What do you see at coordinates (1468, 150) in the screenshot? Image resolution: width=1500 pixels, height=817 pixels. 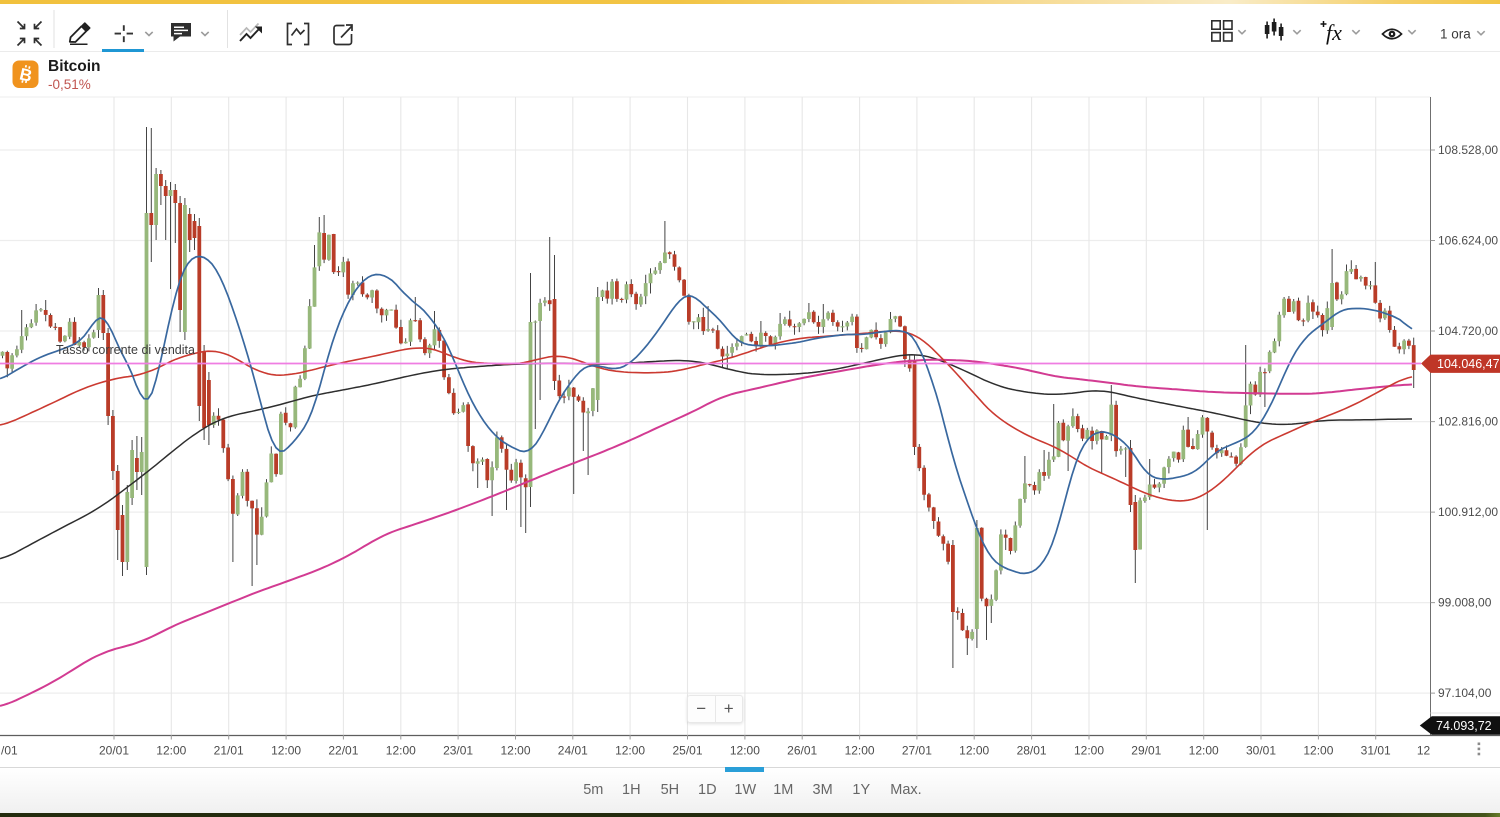 I see `svg-text: 108.528,00` at bounding box center [1468, 150].